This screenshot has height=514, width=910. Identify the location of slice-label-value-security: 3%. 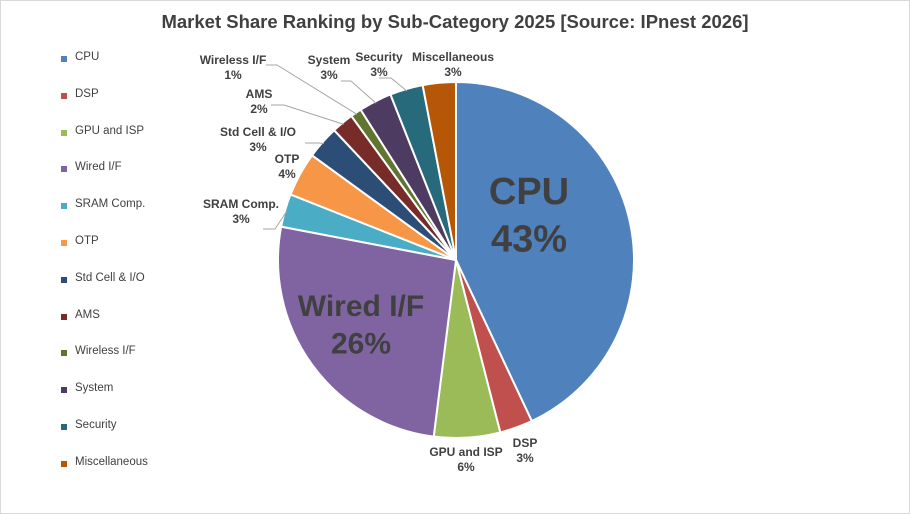
(379, 72).